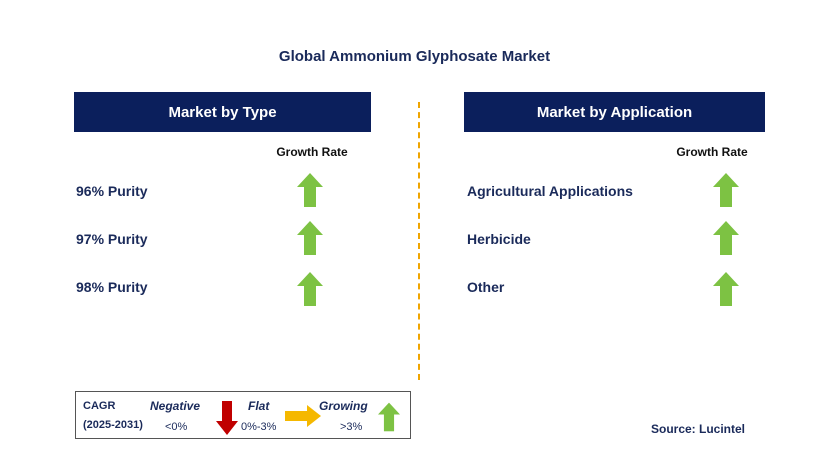 The width and height of the screenshot is (829, 453). Describe the element at coordinates (499, 239) in the screenshot. I see `application-item-herbicide: Herbicide` at that location.